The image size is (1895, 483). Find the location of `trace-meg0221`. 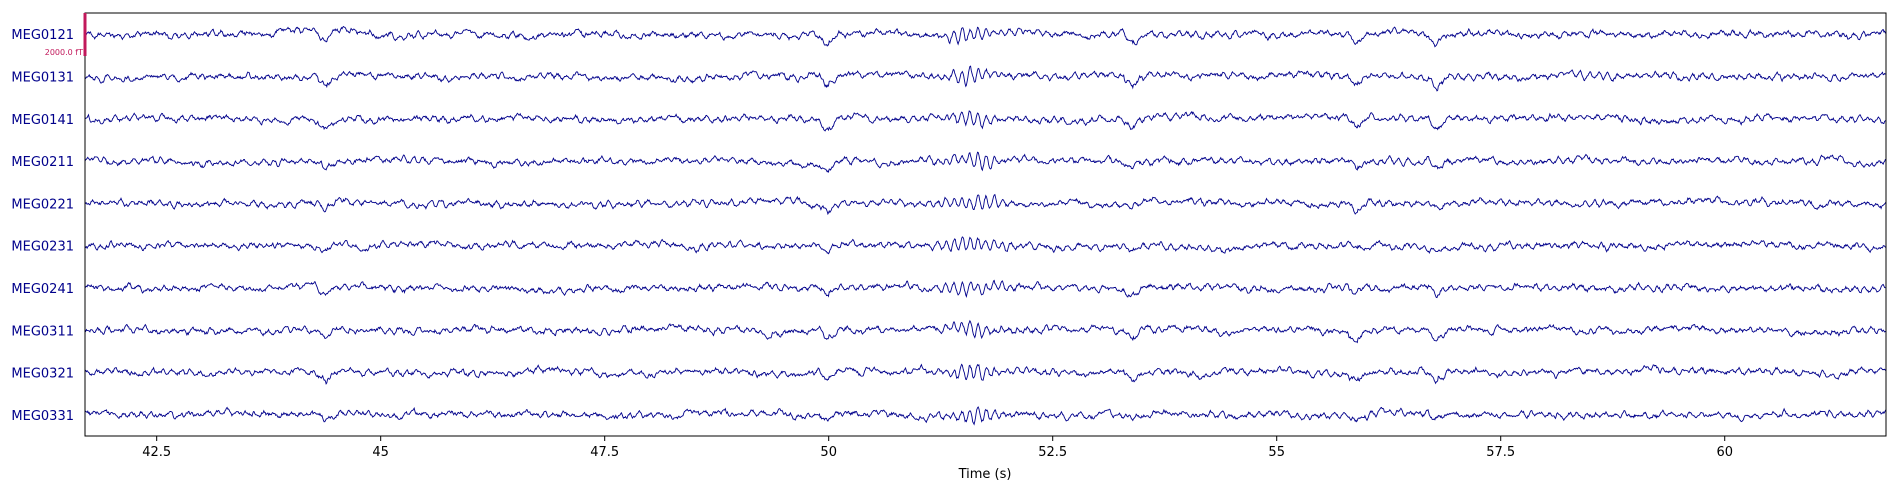

trace-meg0221 is located at coordinates (985, 204).